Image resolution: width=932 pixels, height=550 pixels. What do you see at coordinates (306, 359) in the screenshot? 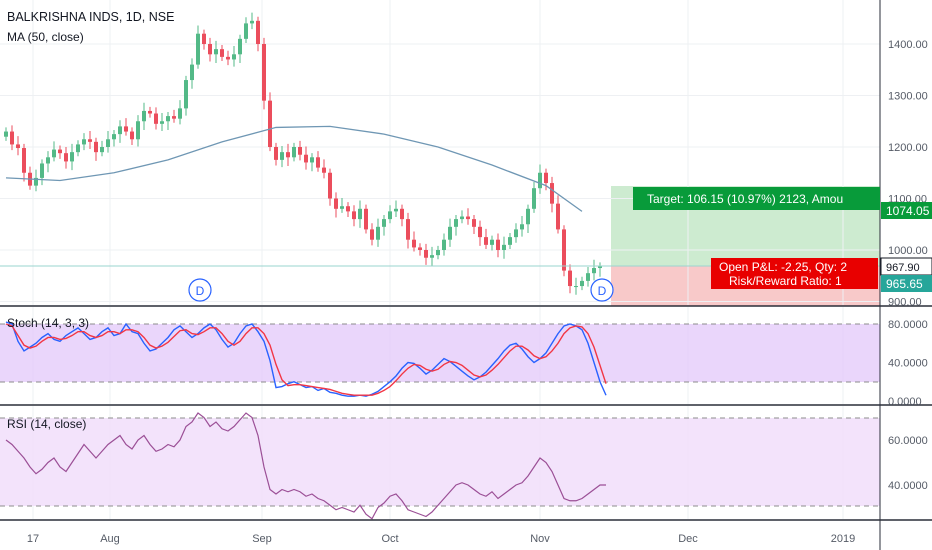
I see `stoch-d-line` at bounding box center [306, 359].